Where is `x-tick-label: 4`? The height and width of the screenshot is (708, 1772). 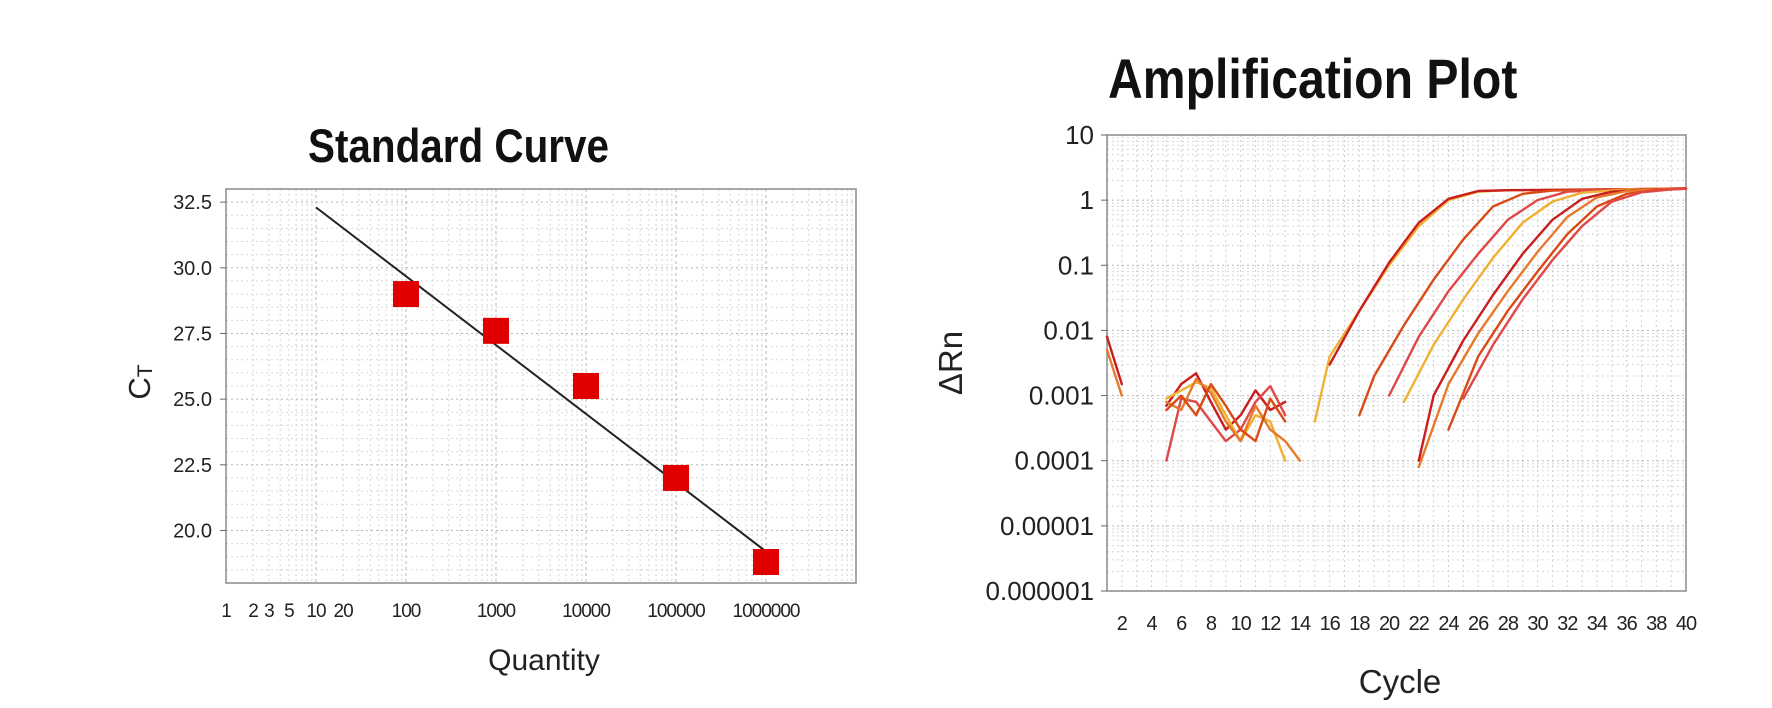 x-tick-label: 4 is located at coordinates (1151, 624).